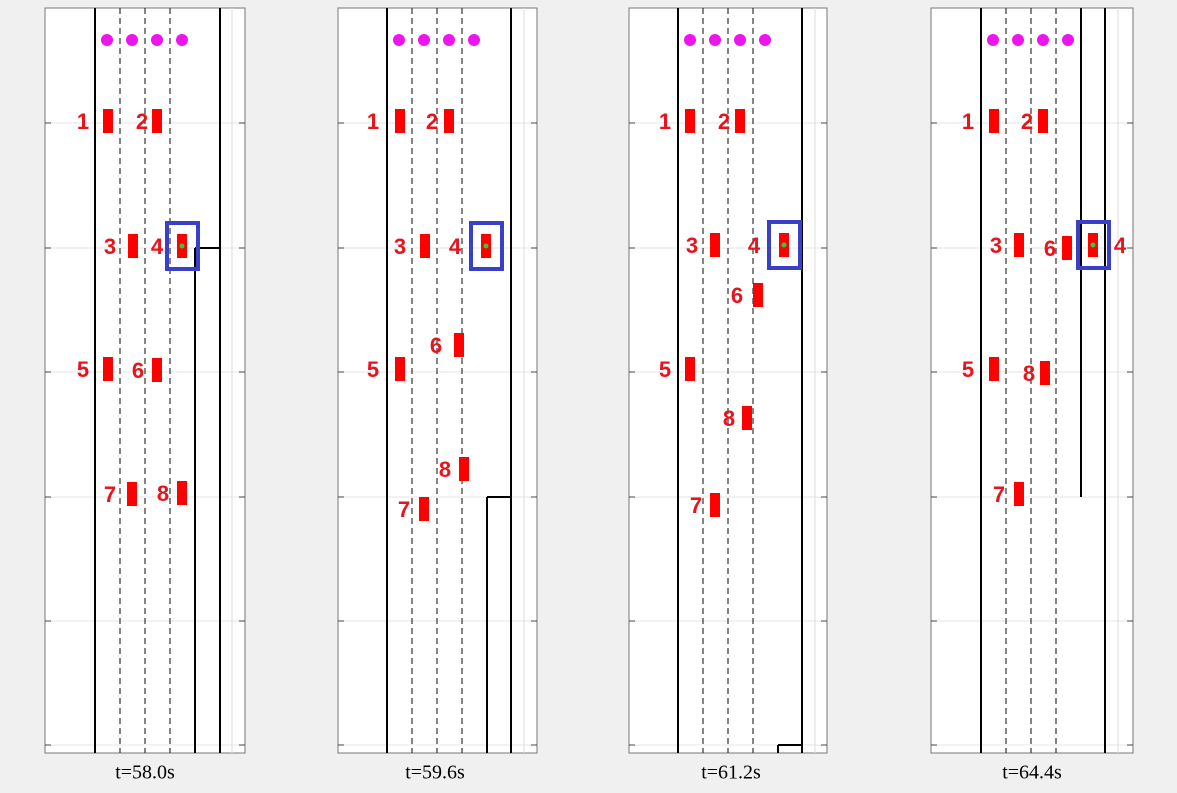 This screenshot has height=793, width=1177. I want to click on caption: t=64.4s, so click(1032, 773).